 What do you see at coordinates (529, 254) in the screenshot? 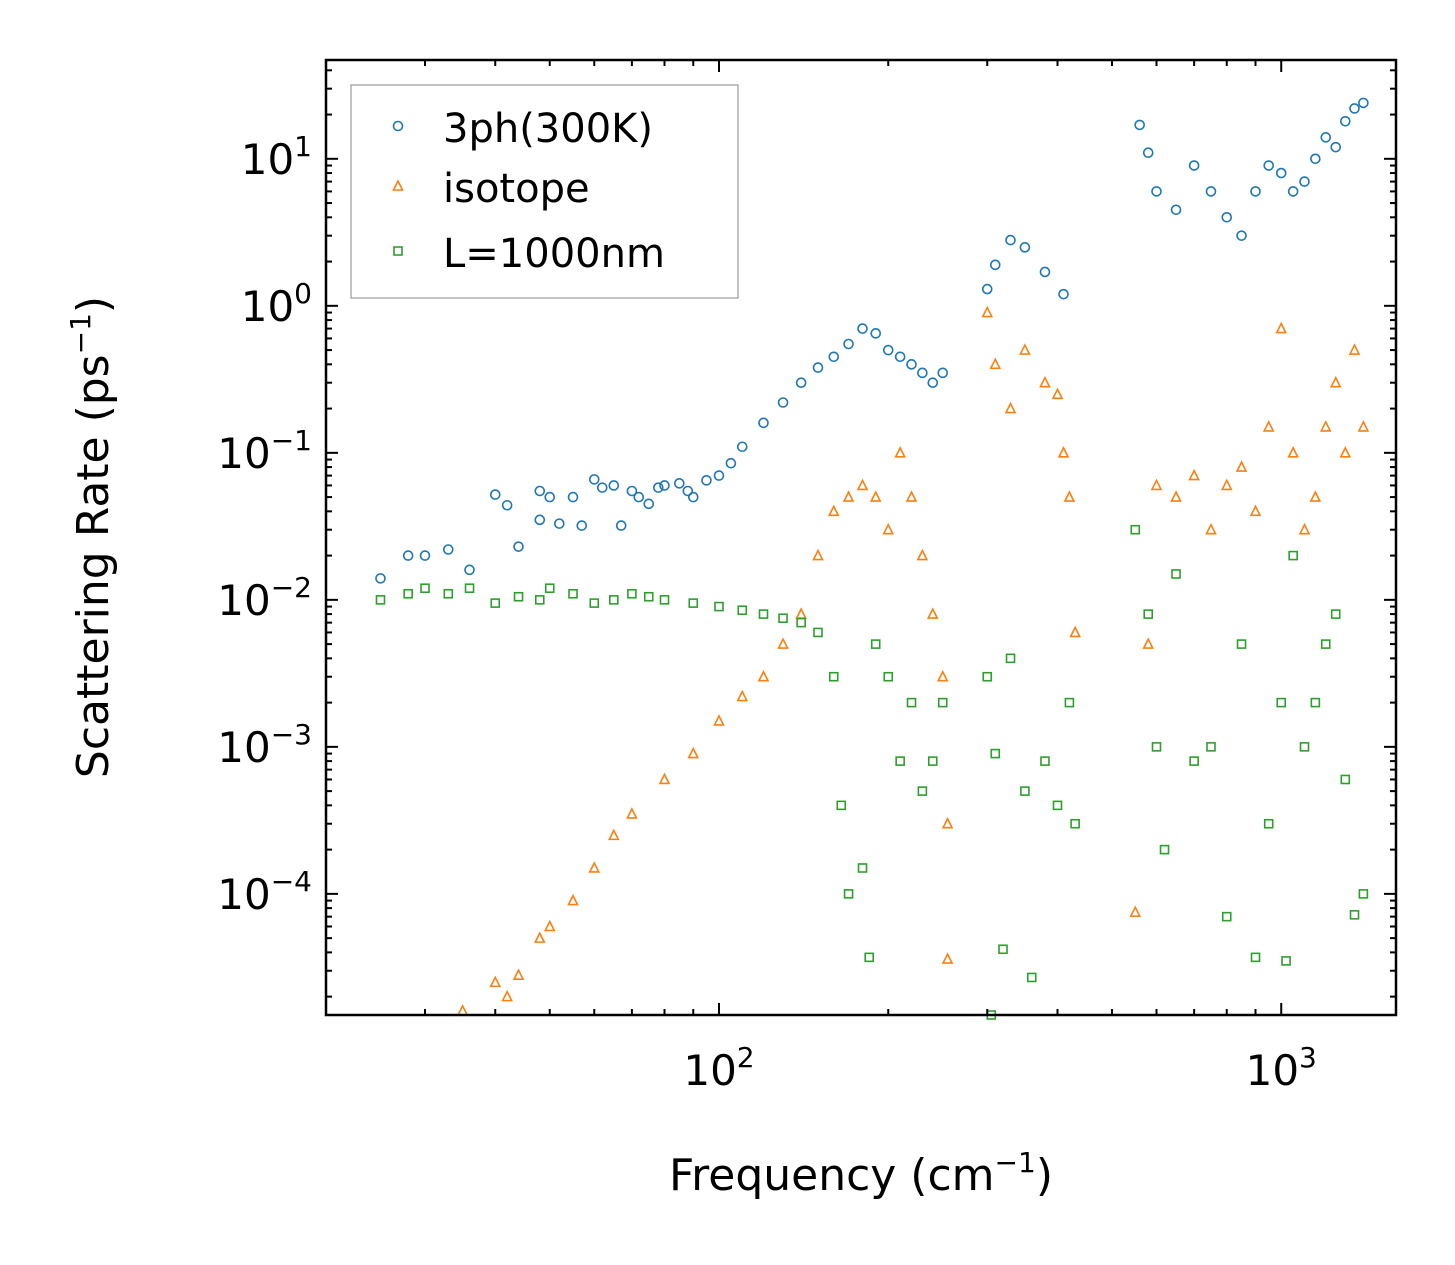
I see `legend-entry: L=1000nm` at bounding box center [529, 254].